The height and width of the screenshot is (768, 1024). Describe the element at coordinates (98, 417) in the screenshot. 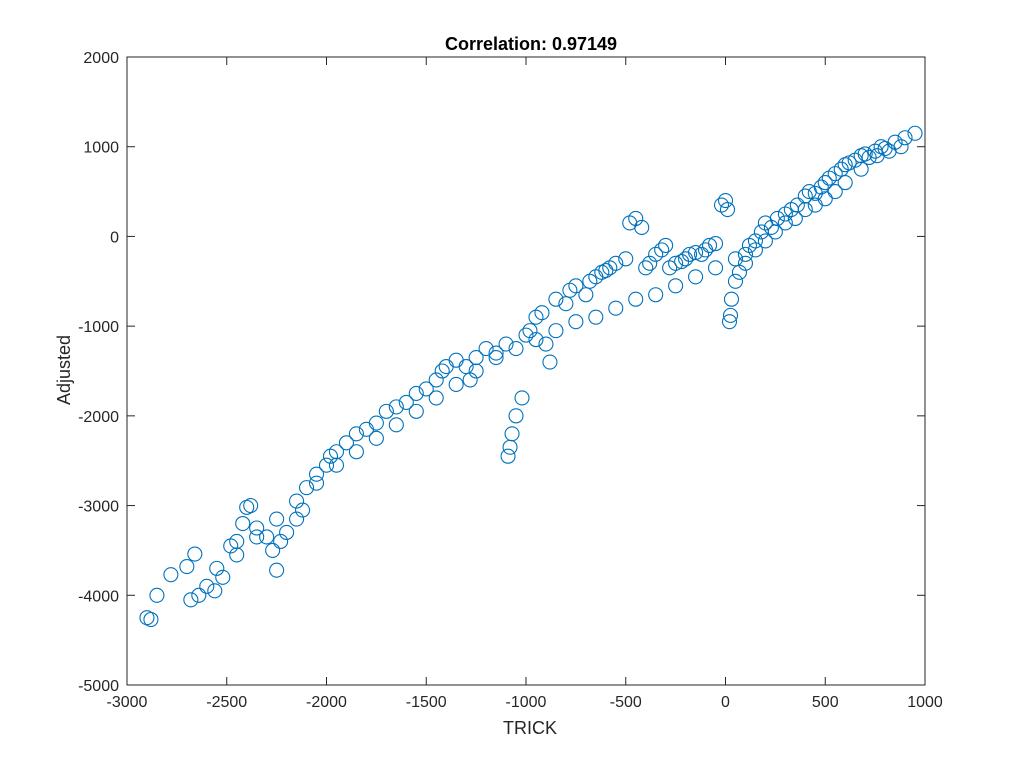

I see `y-tick-label: -2000` at that location.